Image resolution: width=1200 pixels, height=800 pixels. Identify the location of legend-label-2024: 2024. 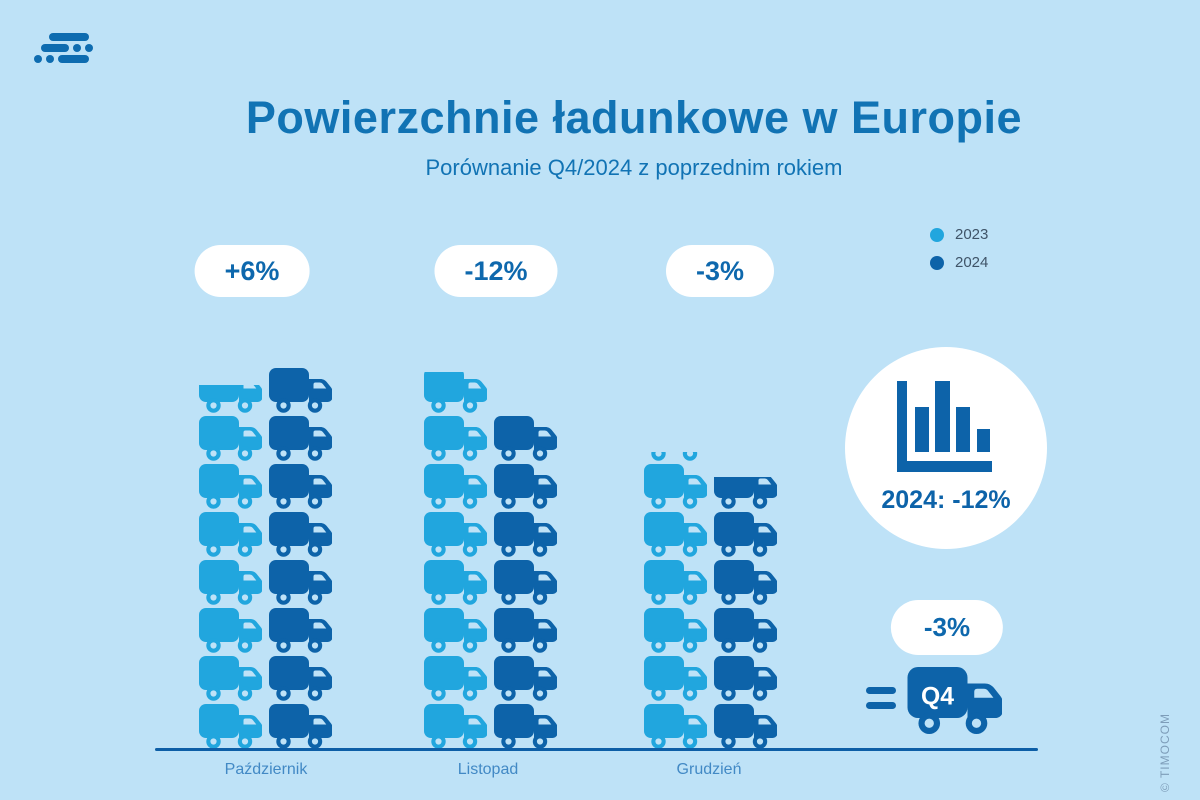
(972, 262).